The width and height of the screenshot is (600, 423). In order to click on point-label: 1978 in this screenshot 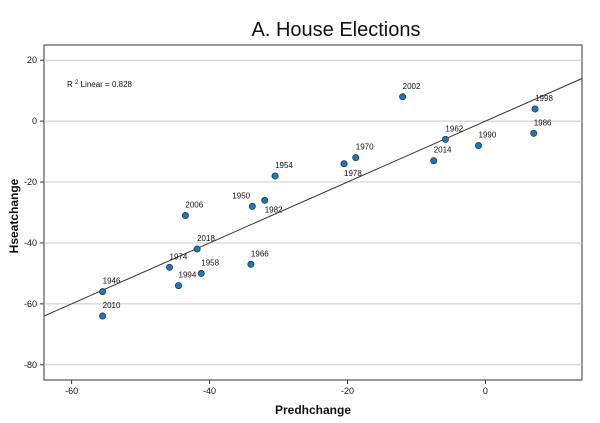, I will do `click(353, 173)`.